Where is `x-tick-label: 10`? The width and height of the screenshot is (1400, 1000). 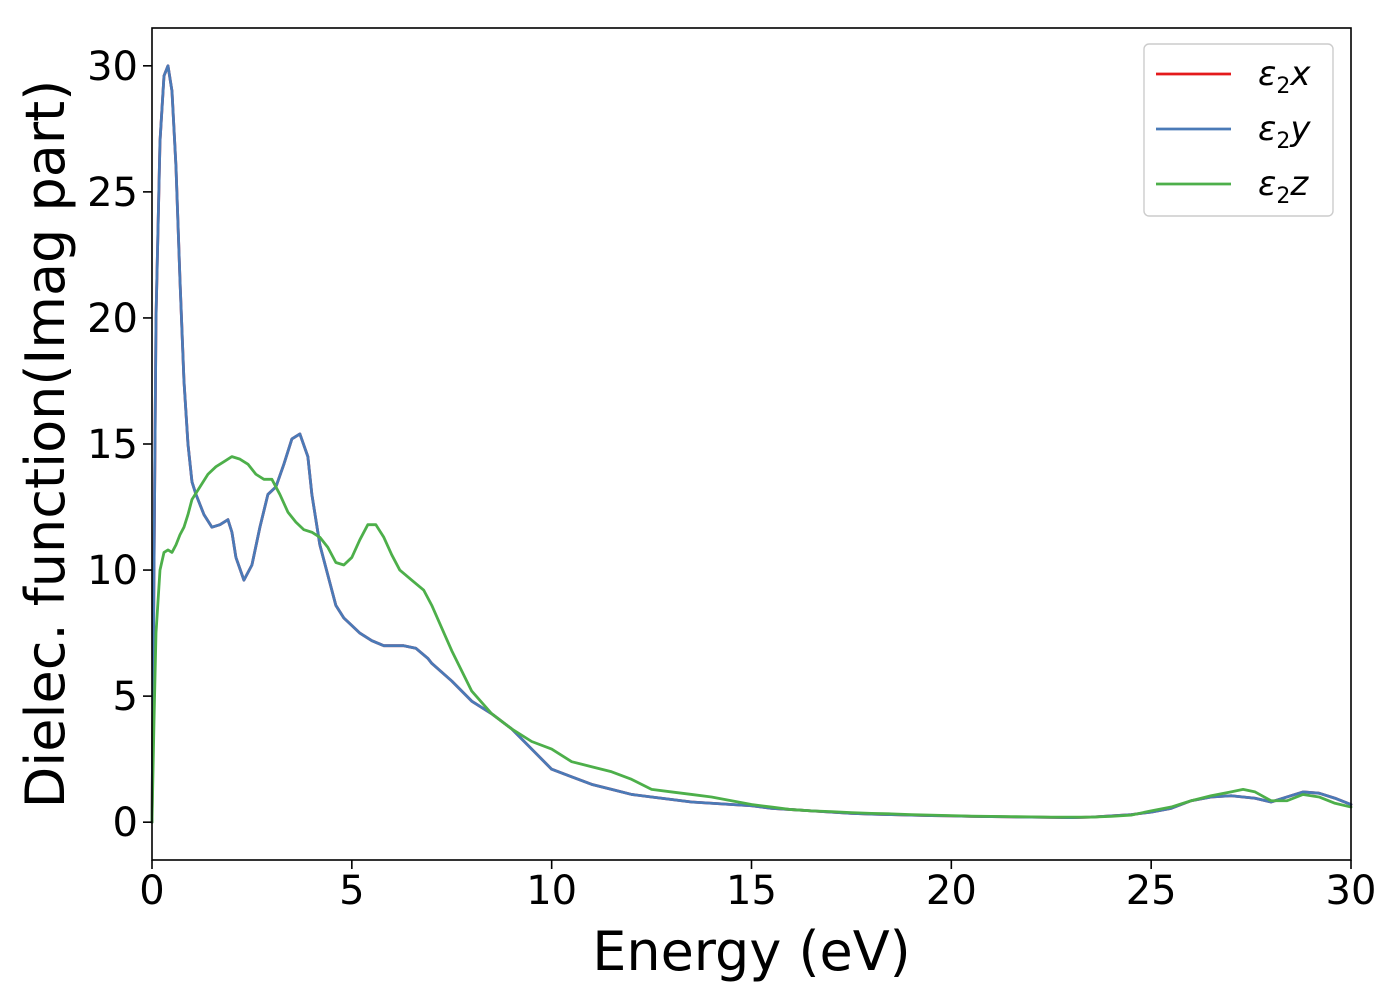
x-tick-label: 10 is located at coordinates (551, 891).